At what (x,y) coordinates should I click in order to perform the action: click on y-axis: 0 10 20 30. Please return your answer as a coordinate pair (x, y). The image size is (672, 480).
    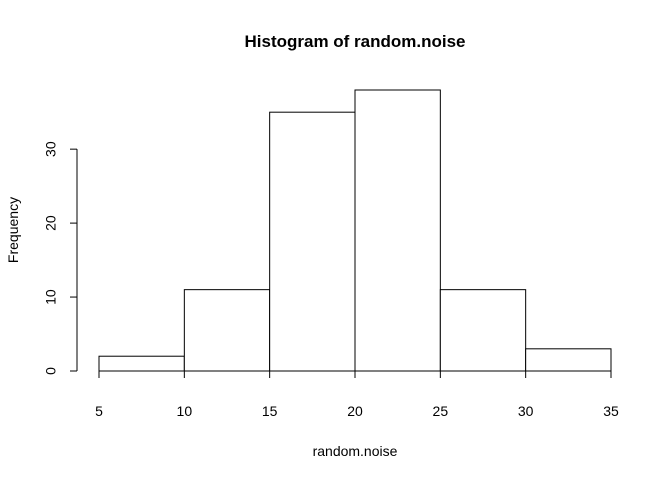
    Looking at the image, I should click on (60, 258).